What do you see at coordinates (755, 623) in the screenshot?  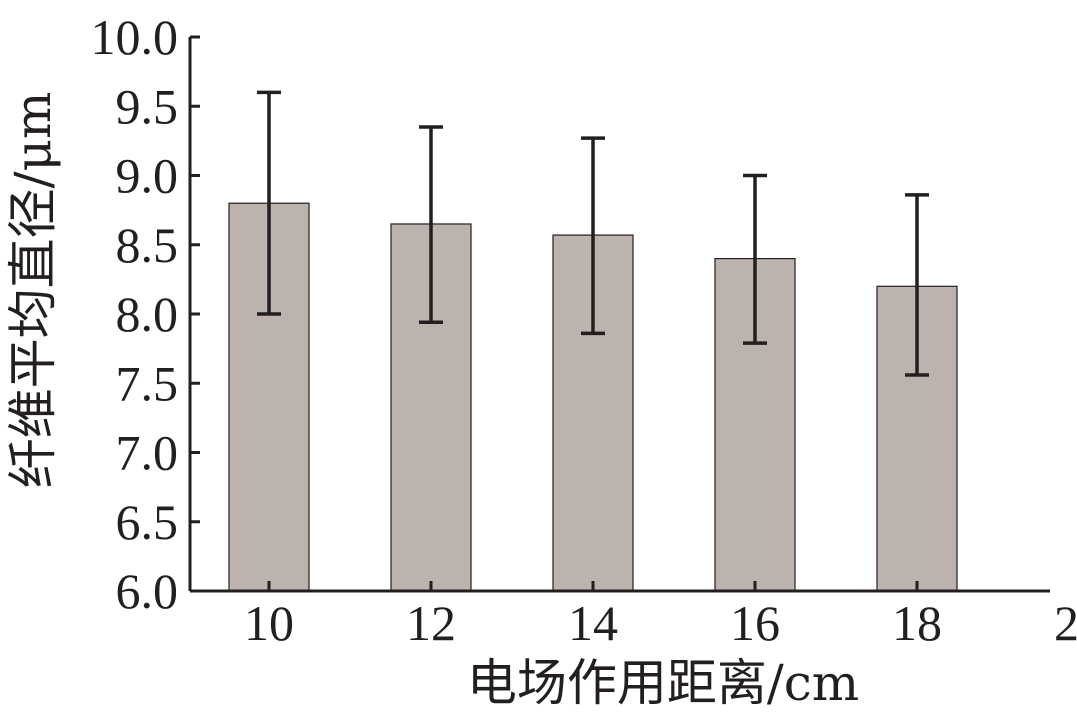 I see `x-tick-label: 16` at bounding box center [755, 623].